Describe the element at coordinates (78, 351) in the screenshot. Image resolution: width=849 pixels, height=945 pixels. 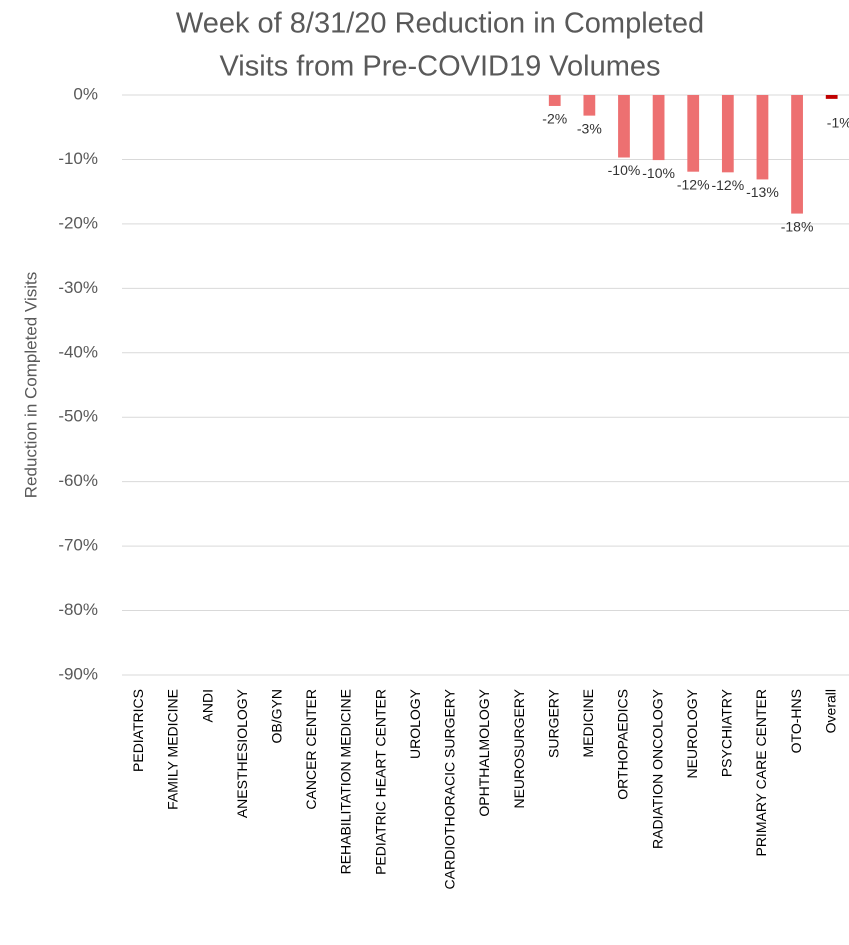
I see `y-tick-label: -40%` at that location.